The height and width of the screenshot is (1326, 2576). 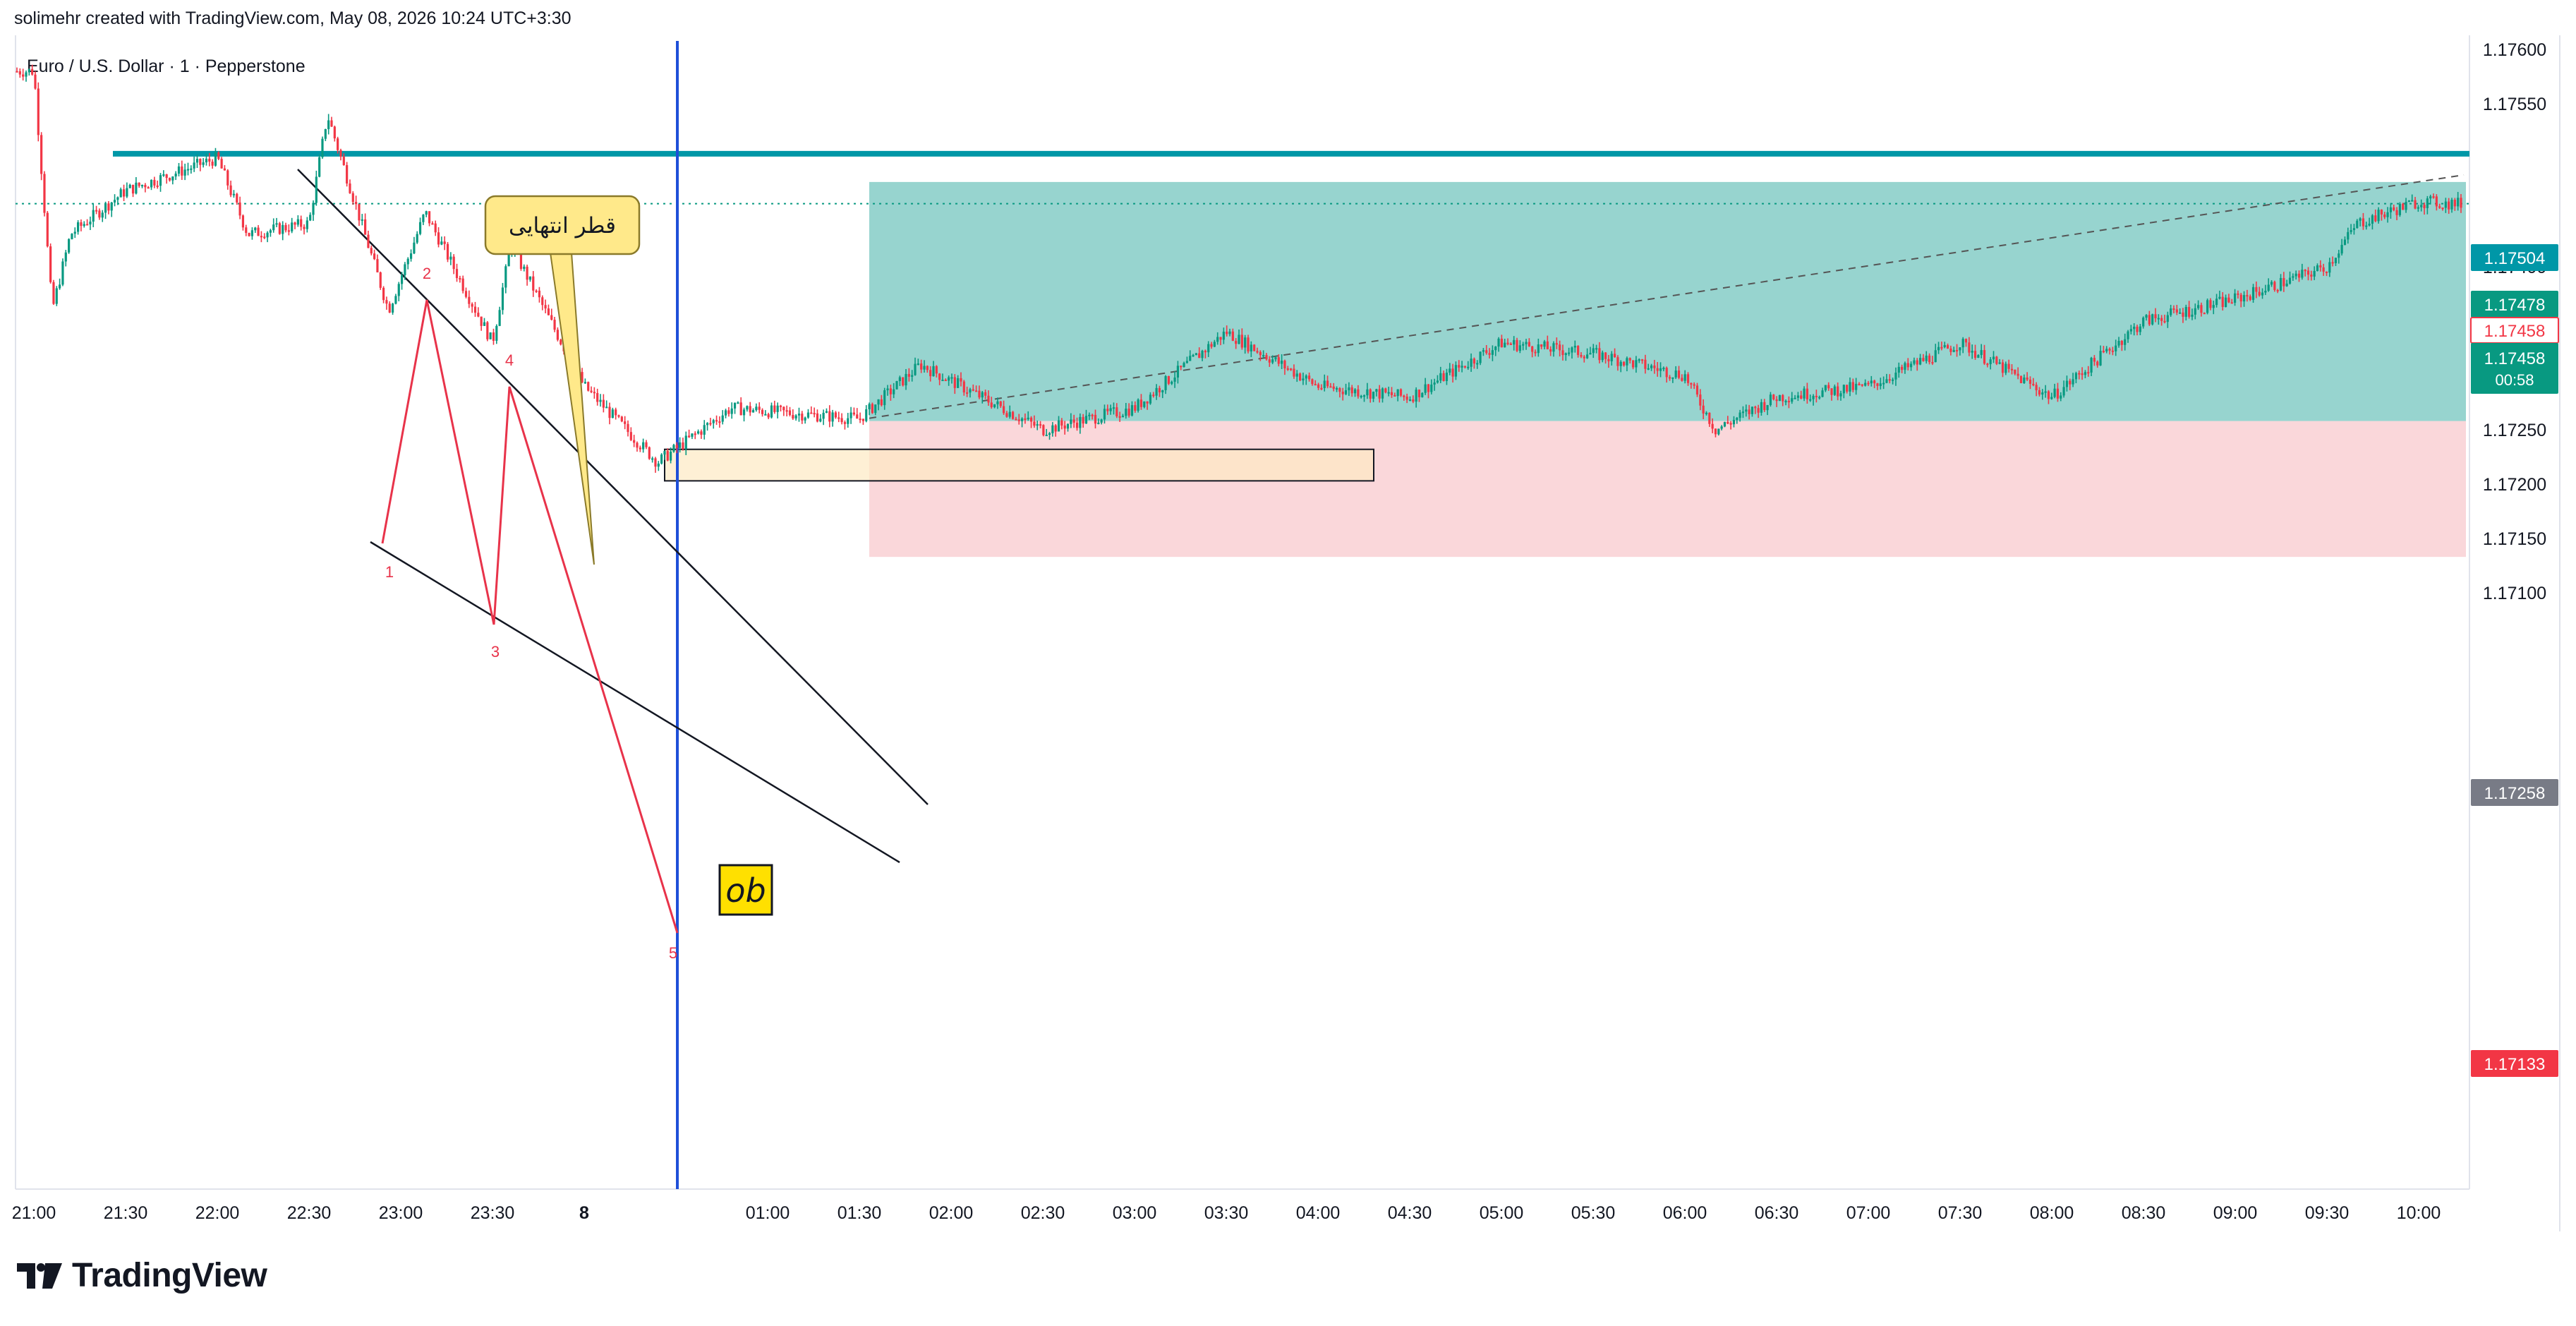 I want to click on svg-text: 1.17458, so click(x=2515, y=358).